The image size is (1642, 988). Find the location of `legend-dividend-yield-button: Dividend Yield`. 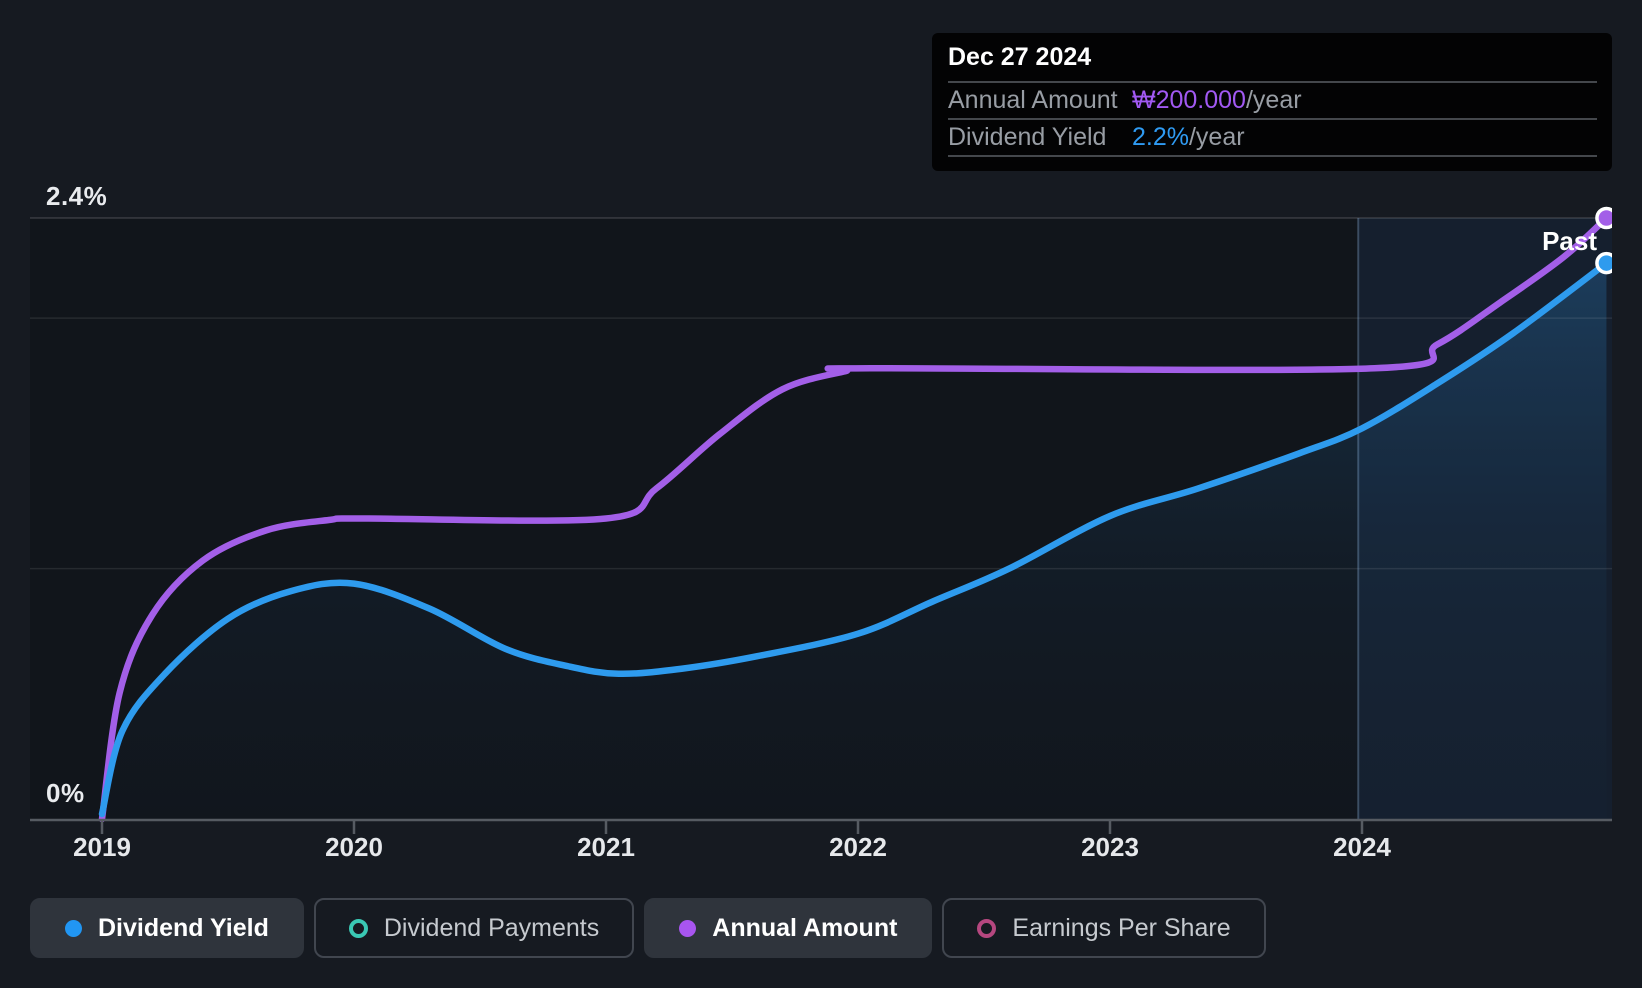

legend-dividend-yield-button: Dividend Yield is located at coordinates (167, 928).